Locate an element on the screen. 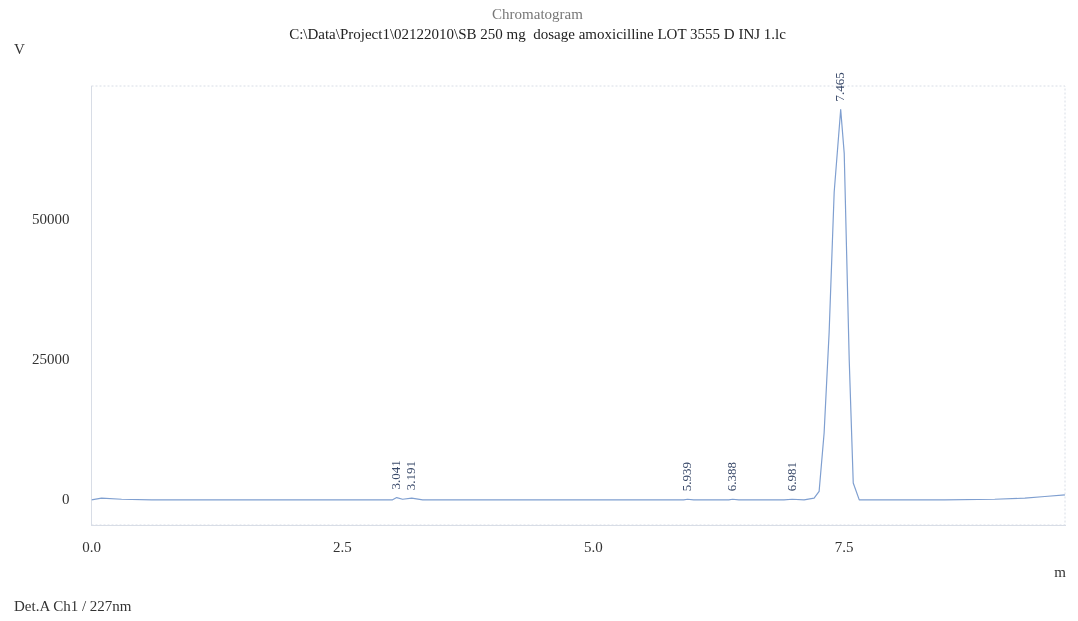 The width and height of the screenshot is (1078, 621). x-tick-label: 5.0 is located at coordinates (593, 546).